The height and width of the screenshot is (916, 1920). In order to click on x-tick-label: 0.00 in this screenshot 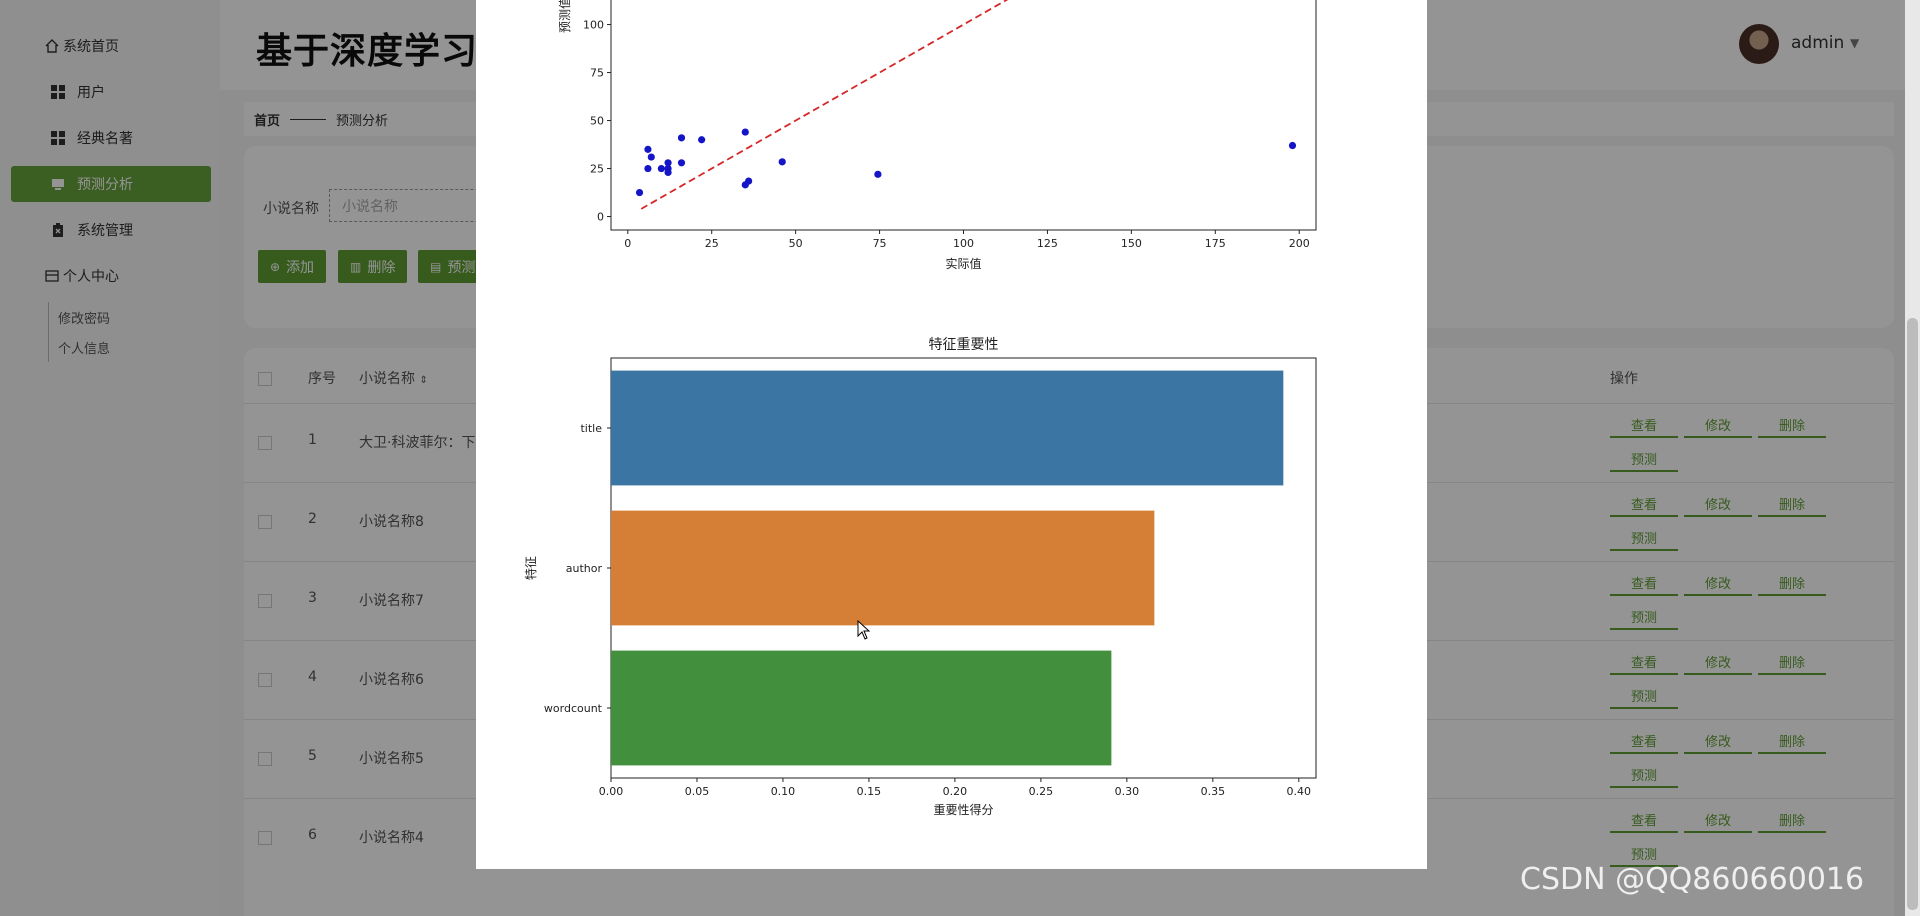, I will do `click(611, 791)`.